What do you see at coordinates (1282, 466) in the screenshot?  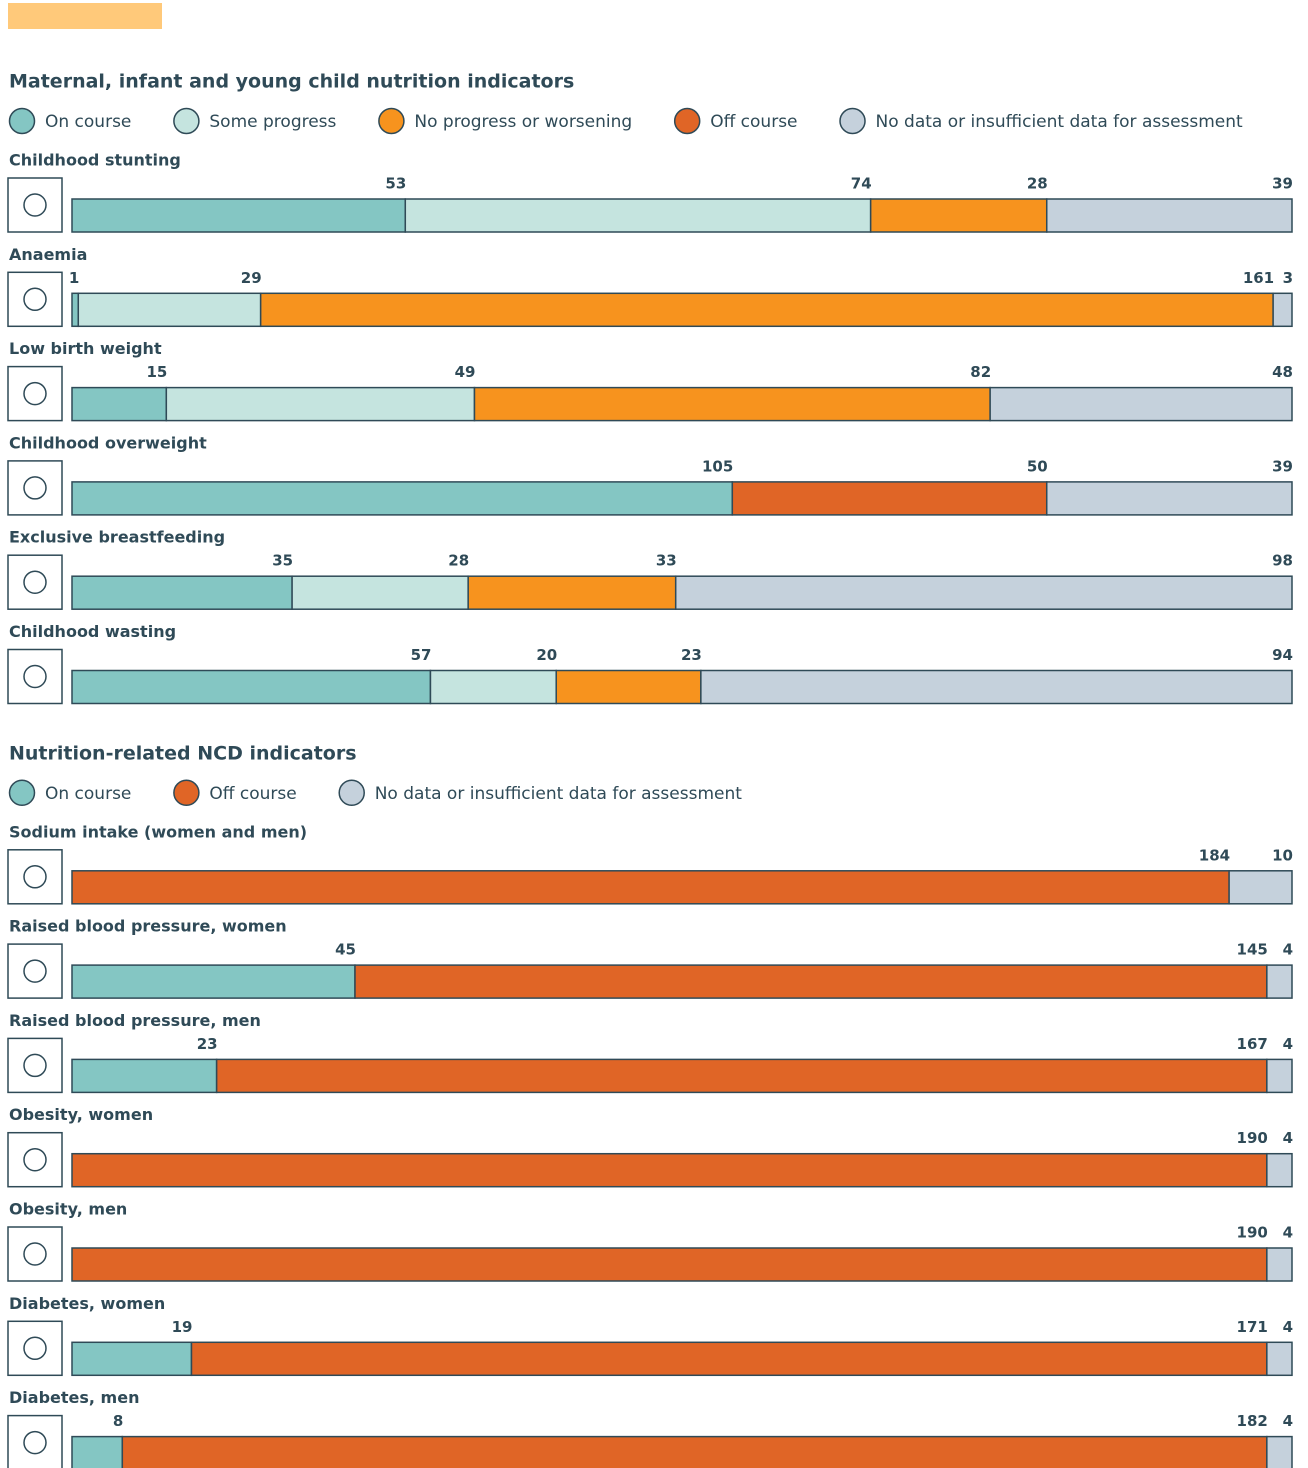 I see `value-label: 39` at bounding box center [1282, 466].